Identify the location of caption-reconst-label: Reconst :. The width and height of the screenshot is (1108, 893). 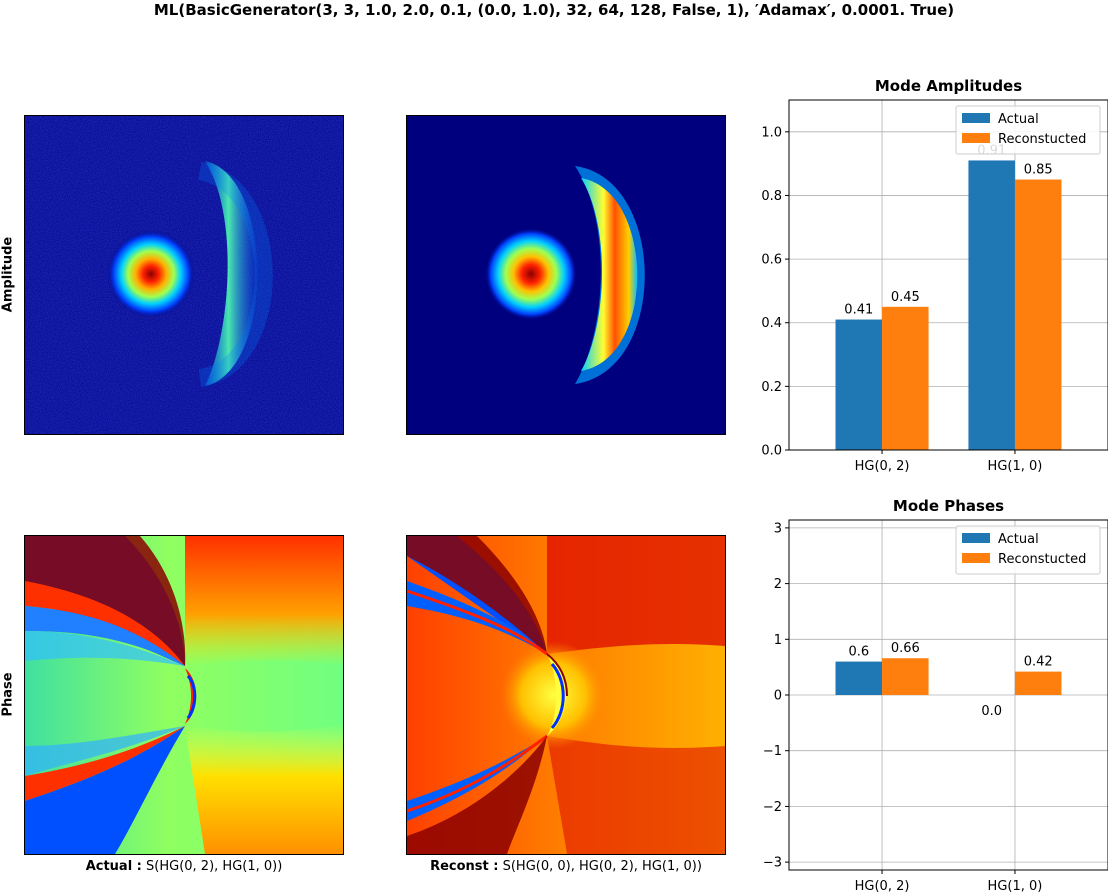
(464, 866).